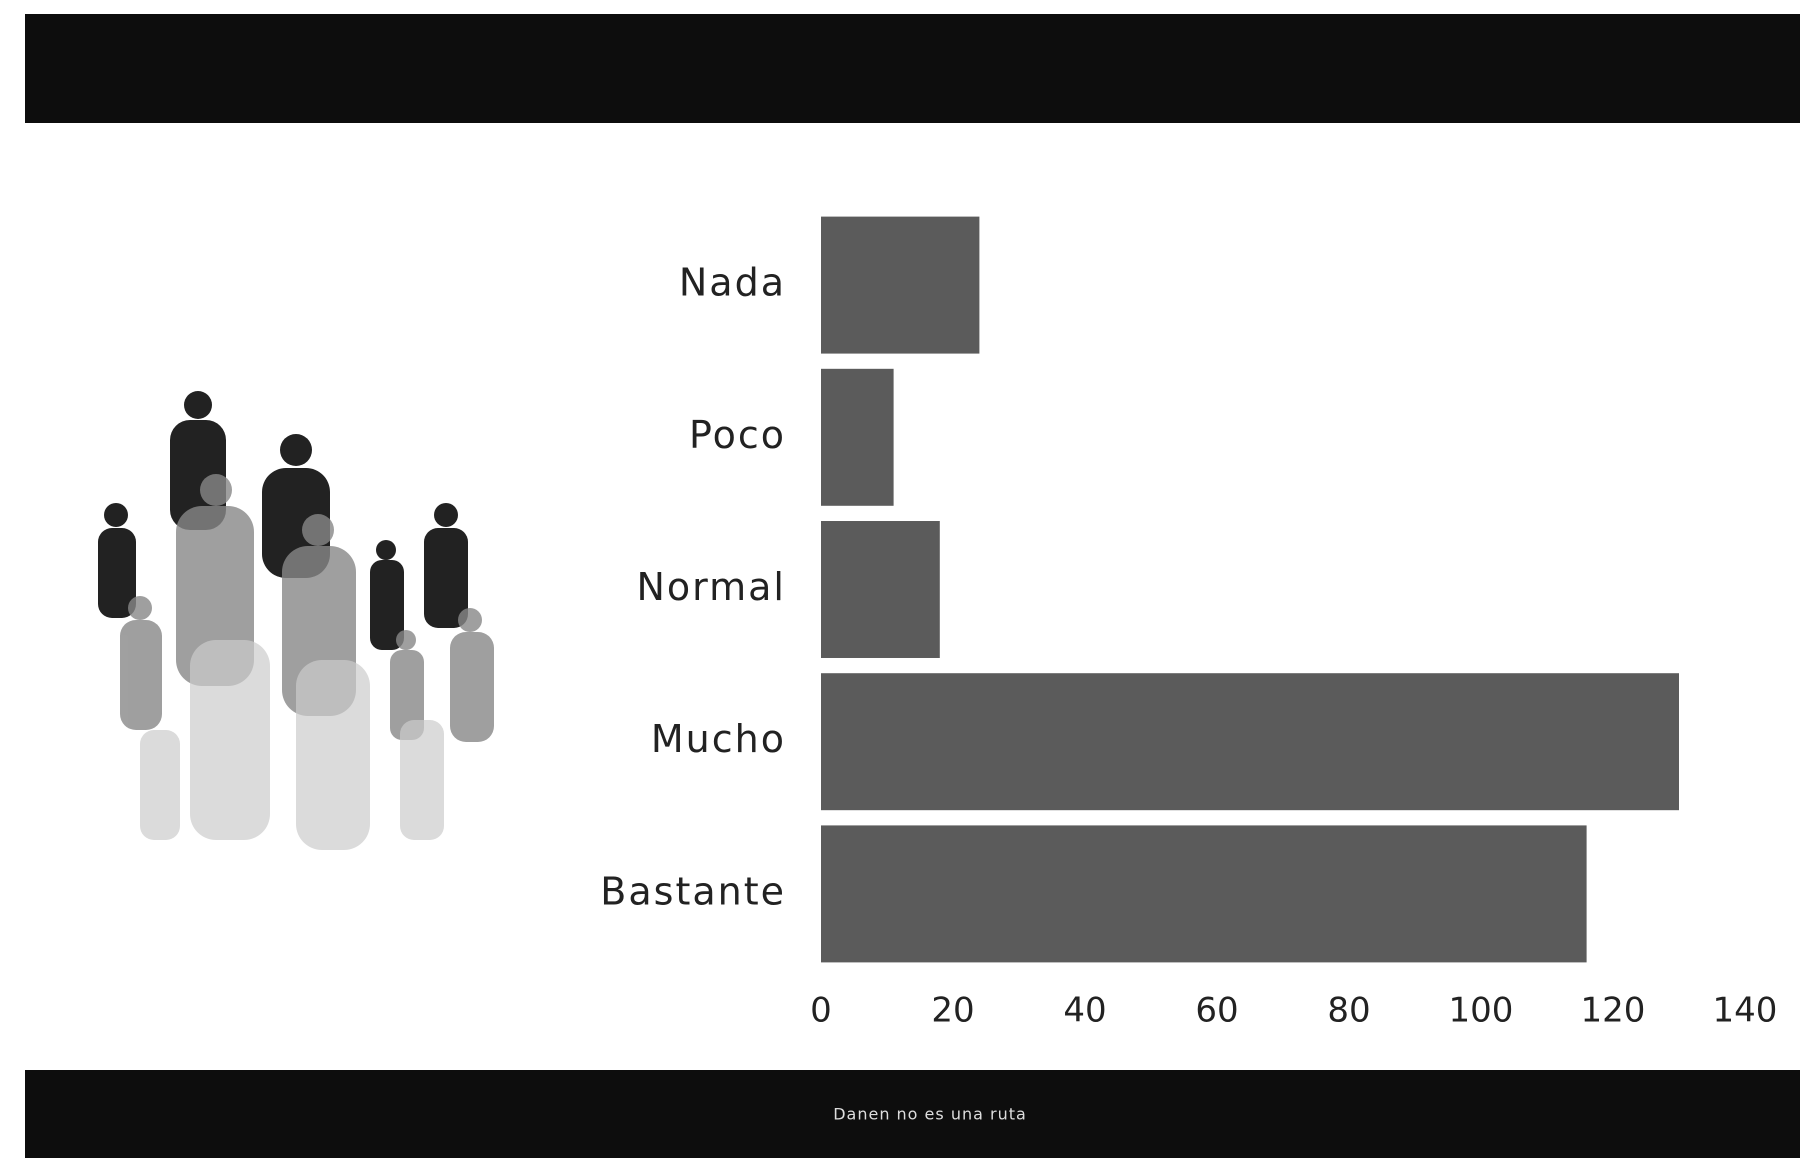 Image resolution: width=1800 pixels, height=1158 pixels. Describe the element at coordinates (912, 68) in the screenshot. I see `header-bar` at that location.